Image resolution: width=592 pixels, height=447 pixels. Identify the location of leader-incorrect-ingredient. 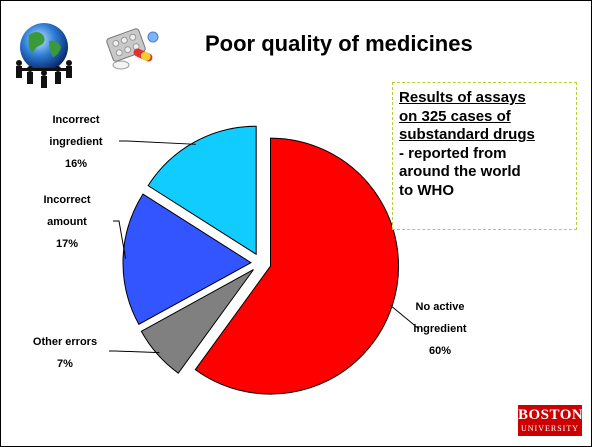
(157, 142).